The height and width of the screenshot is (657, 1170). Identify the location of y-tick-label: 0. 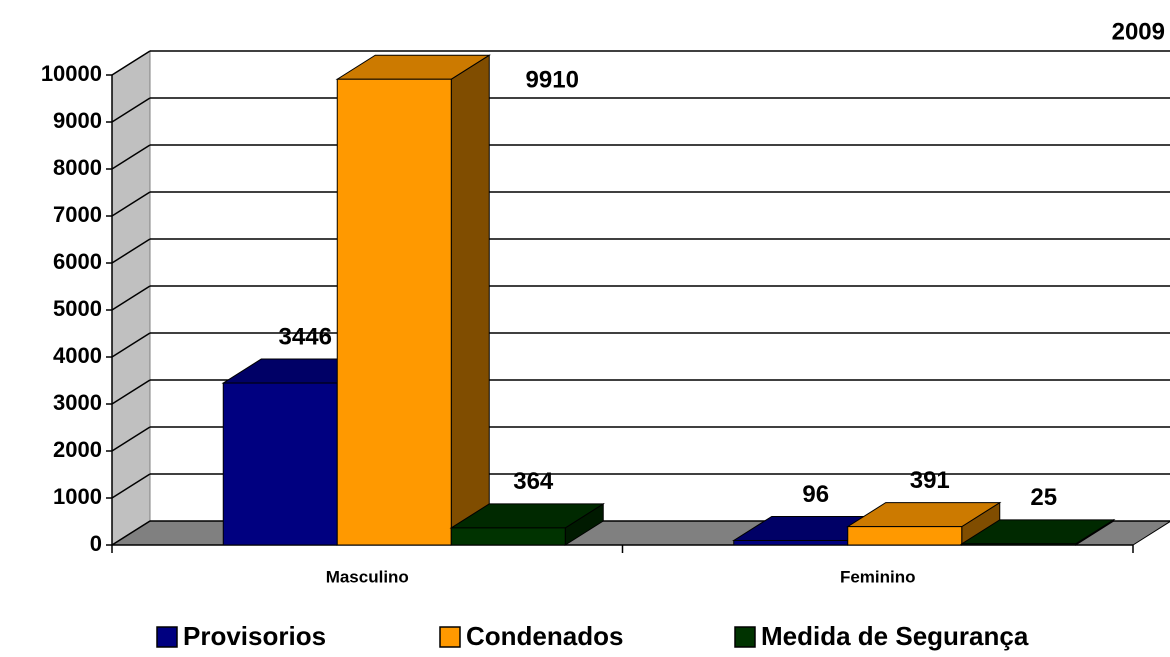
(96, 543).